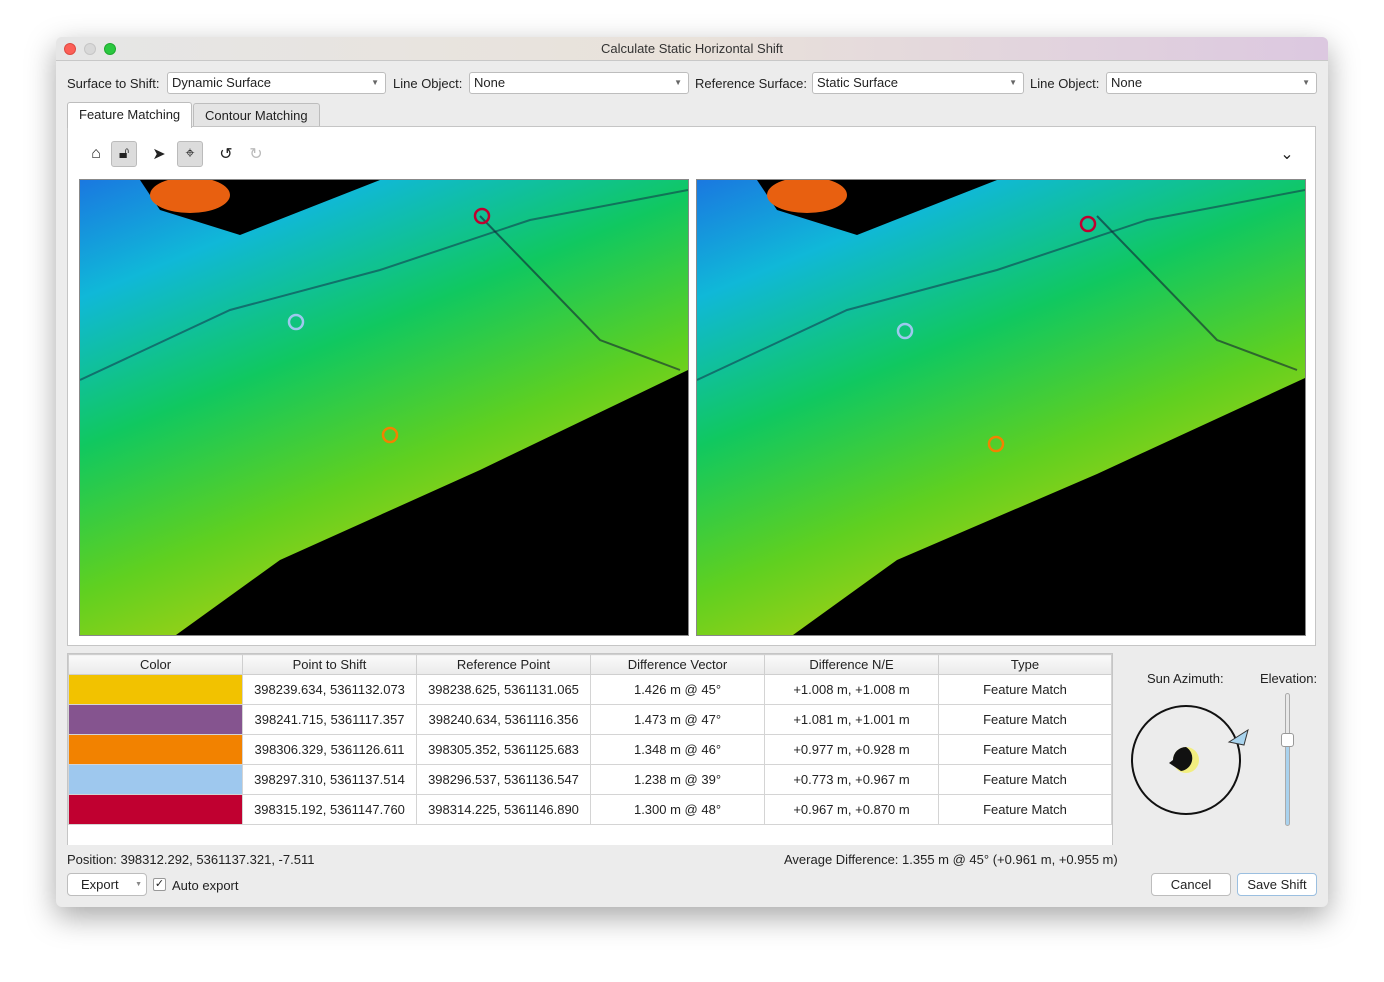 This screenshot has width=1384, height=982. I want to click on surface-select: Dynamic Surface ▼, so click(276, 83).